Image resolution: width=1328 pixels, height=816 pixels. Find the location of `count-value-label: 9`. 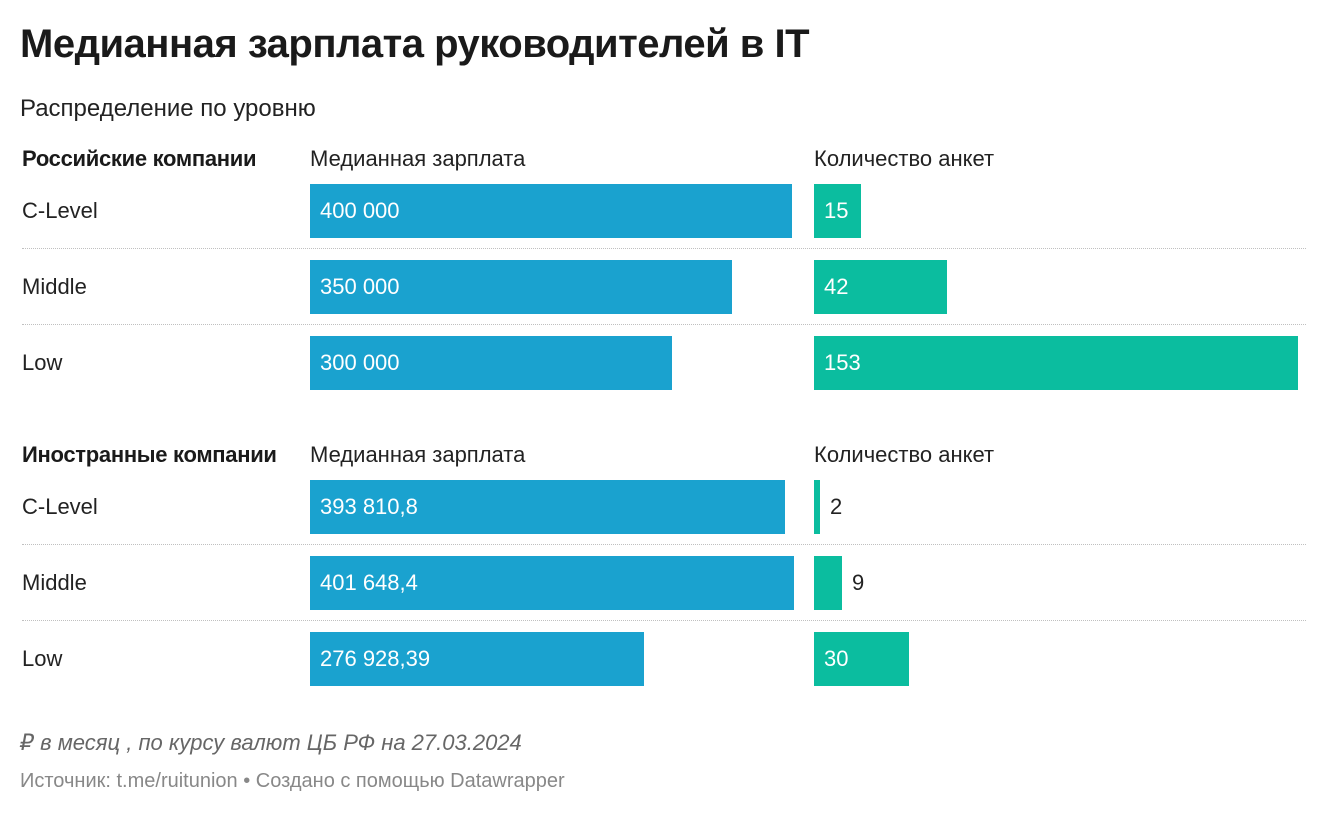

count-value-label: 9 is located at coordinates (858, 582).